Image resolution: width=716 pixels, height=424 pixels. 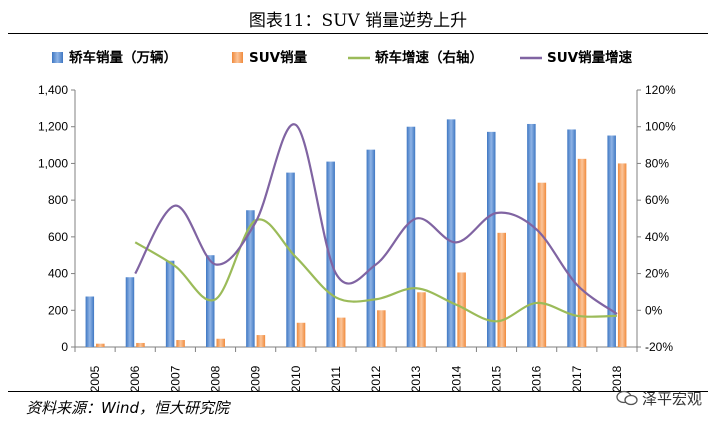 I want to click on right-tick-label: 0%, so click(x=654, y=310).